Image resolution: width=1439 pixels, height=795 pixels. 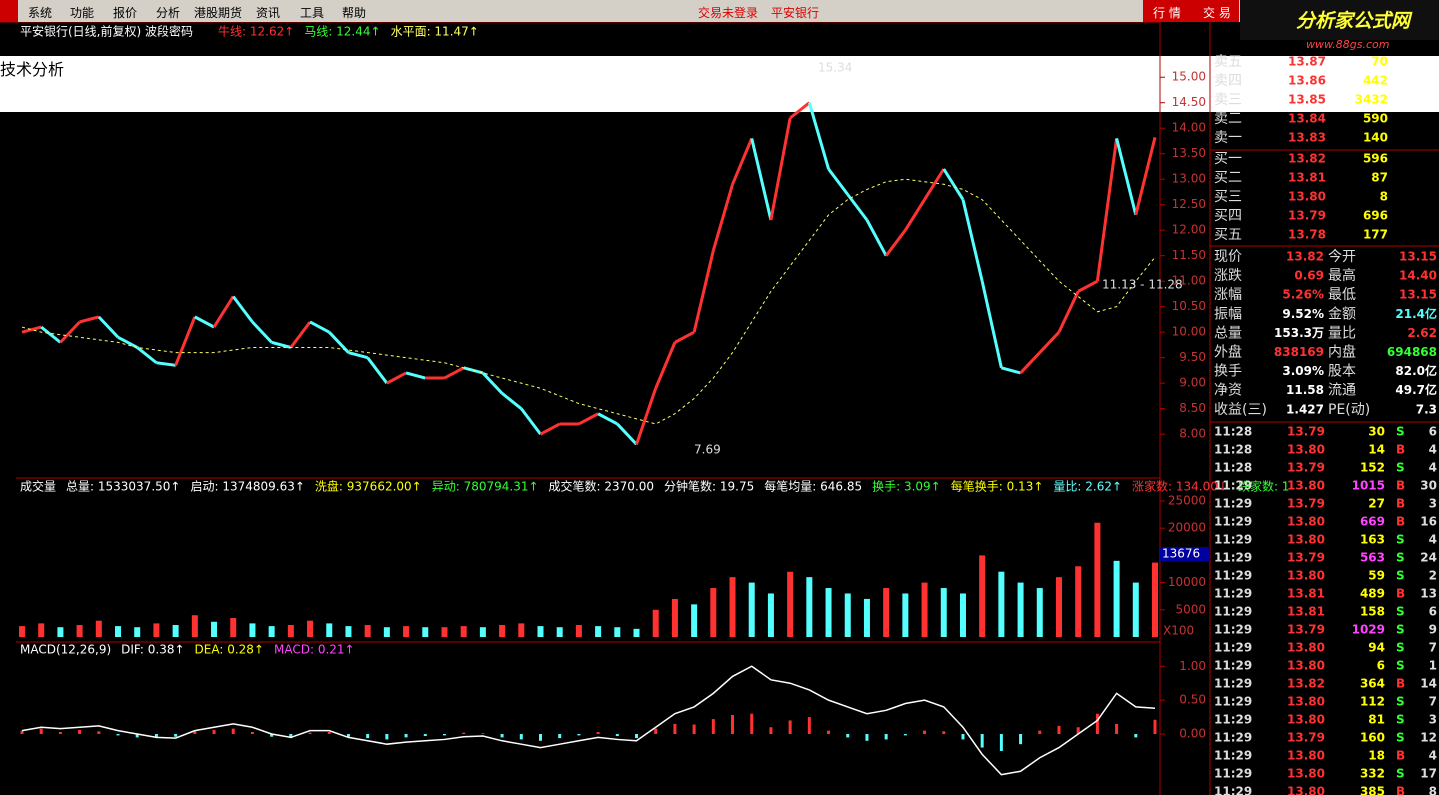 I want to click on menu-button: 行 情, so click(x=1167, y=13).